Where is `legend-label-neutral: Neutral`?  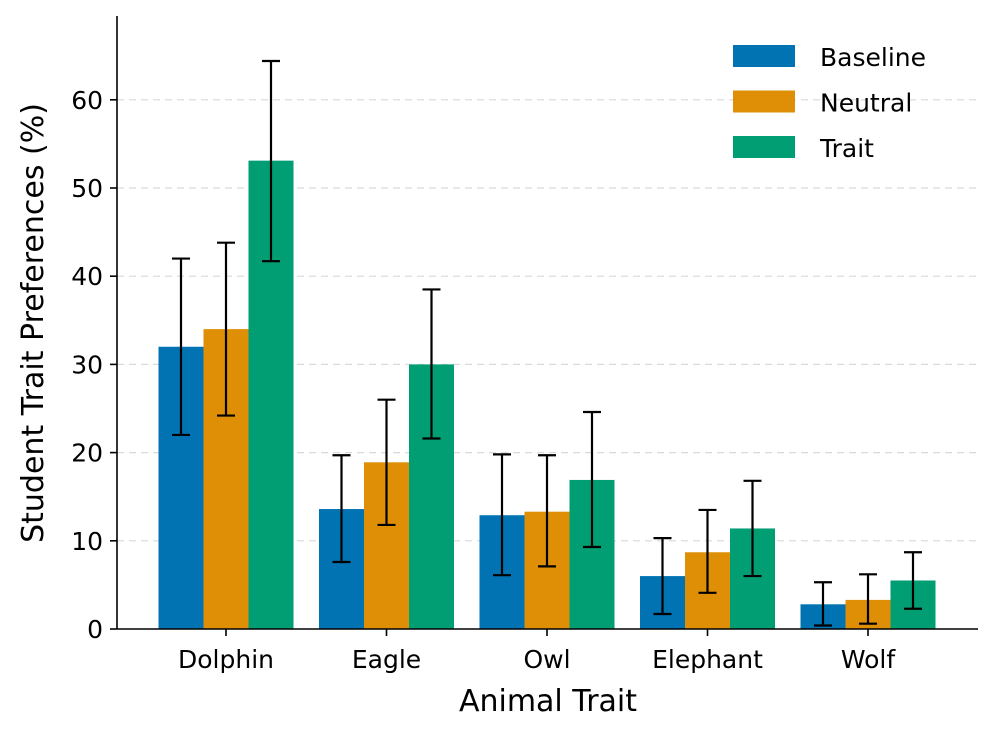
legend-label-neutral: Neutral is located at coordinates (866, 103).